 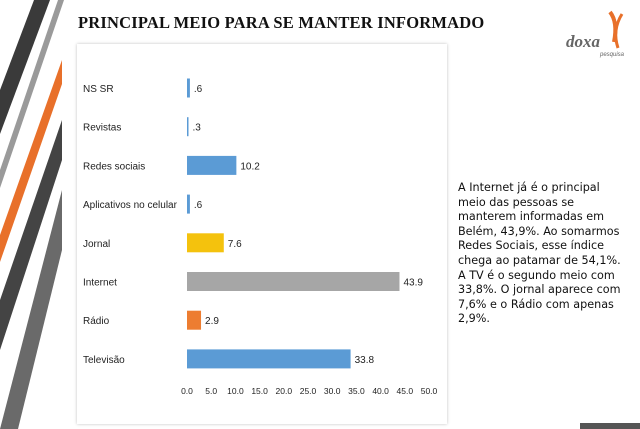 What do you see at coordinates (98, 89) in the screenshot?
I see `category-label: NS SR` at bounding box center [98, 89].